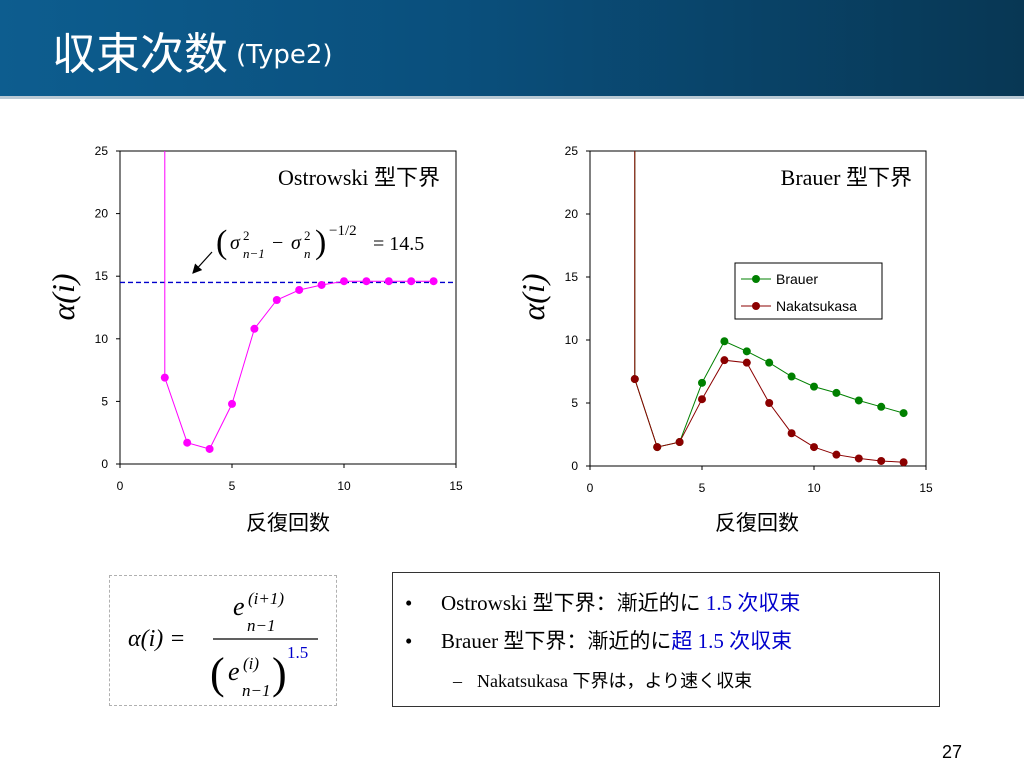  Describe the element at coordinates (398, 244) in the screenshot. I see `annotation-value: = 14.5` at that location.